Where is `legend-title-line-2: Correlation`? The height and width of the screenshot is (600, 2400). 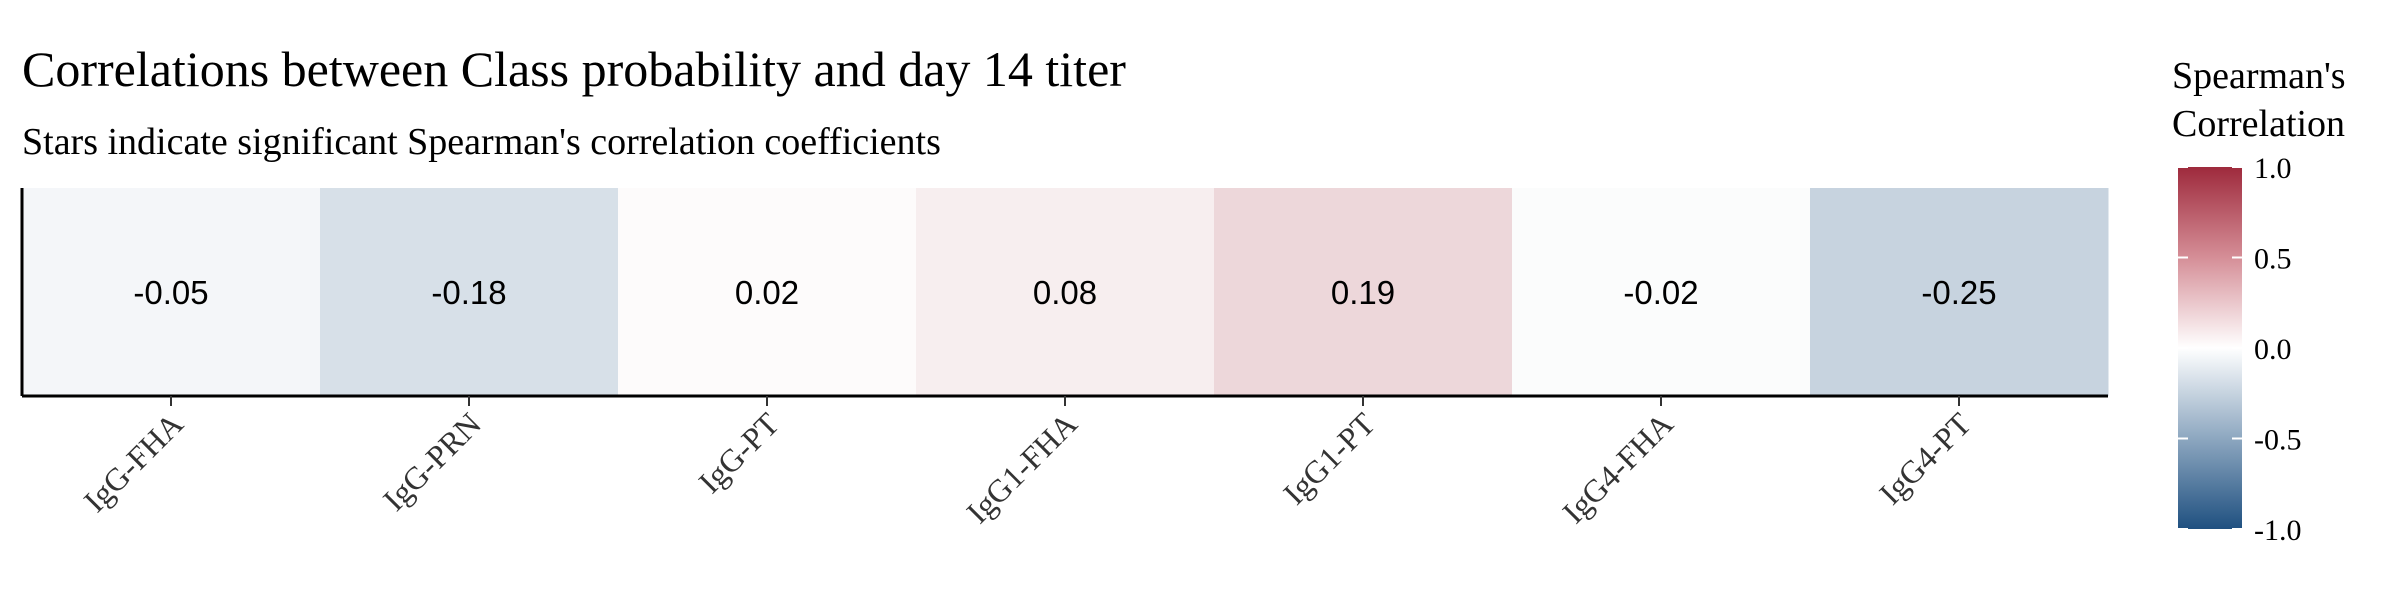
legend-title-line-2: Correlation is located at coordinates (2258, 124).